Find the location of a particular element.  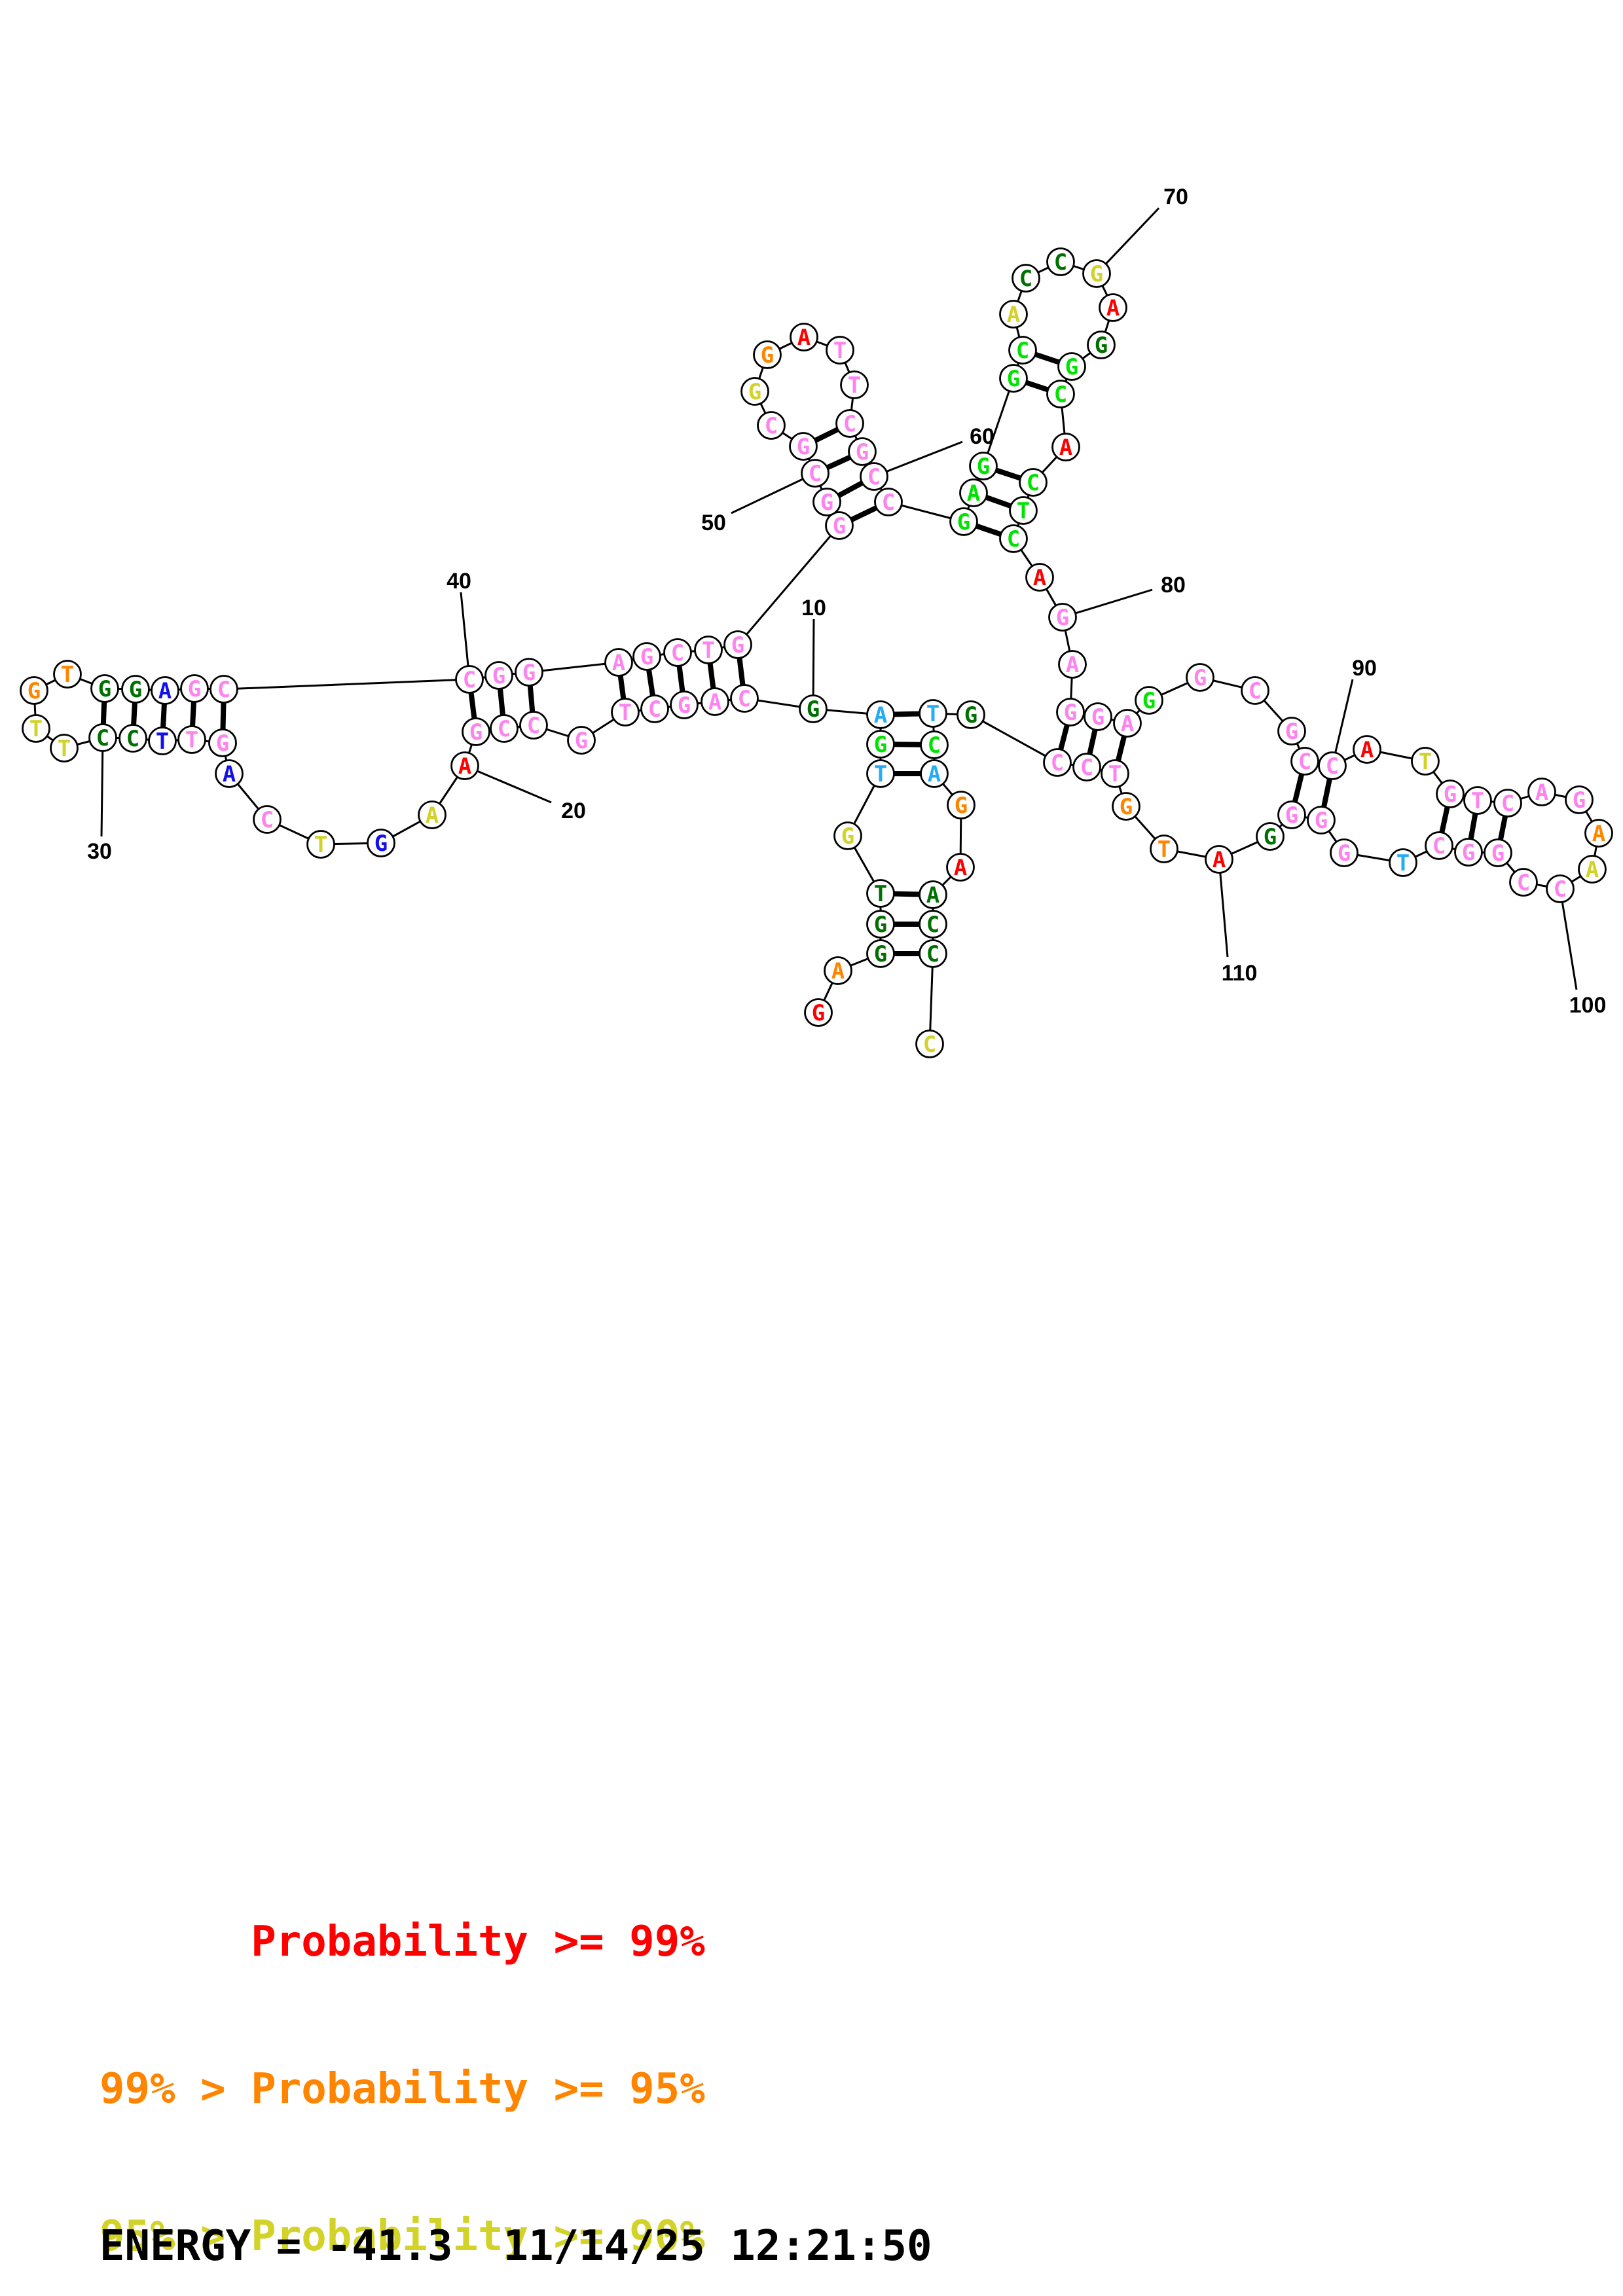

nucleotide-123: C is located at coordinates (933, 924).